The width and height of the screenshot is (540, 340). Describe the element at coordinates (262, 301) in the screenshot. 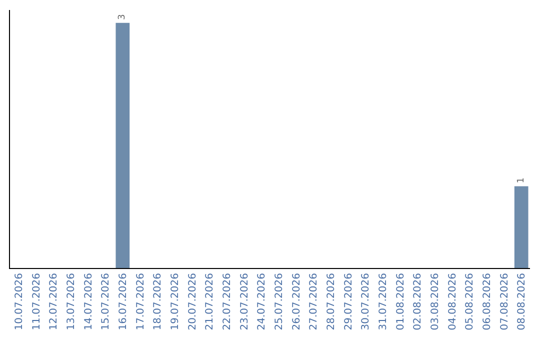

I see `x-tick-label: 24.07.2026` at that location.